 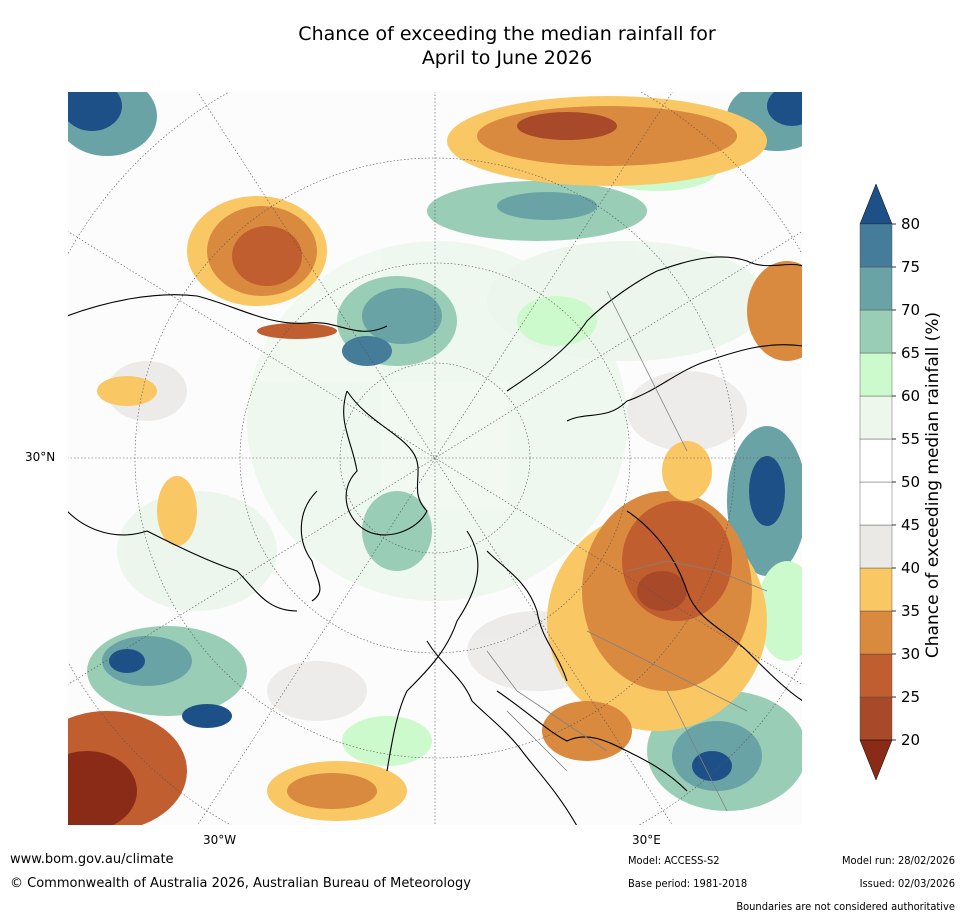 I want to click on colorbar-tick-label: 45, so click(x=910, y=525).